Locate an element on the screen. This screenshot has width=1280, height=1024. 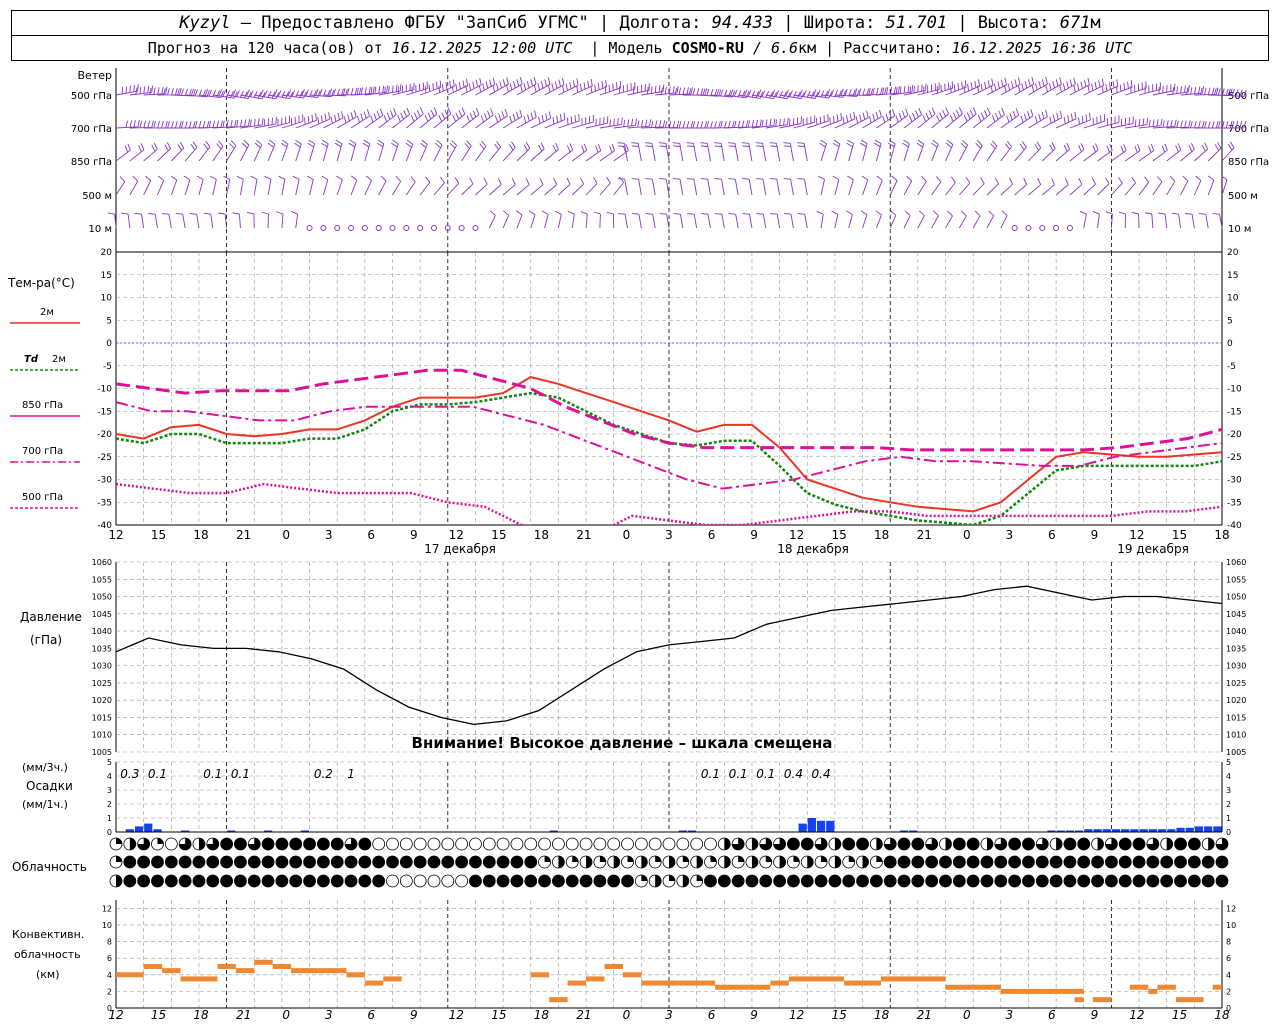
pressure-tick-label: 1040 is located at coordinates (102, 631).